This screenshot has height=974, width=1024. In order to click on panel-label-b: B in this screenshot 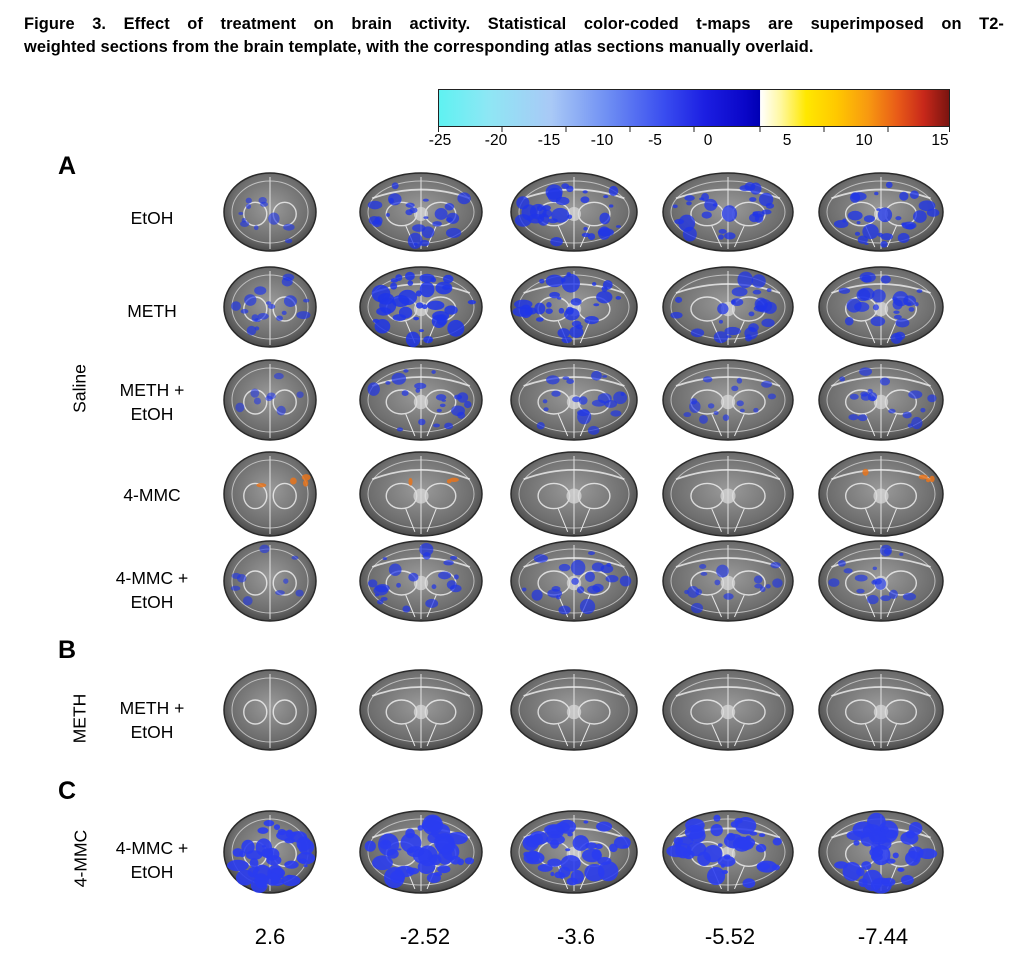, I will do `click(67, 650)`.